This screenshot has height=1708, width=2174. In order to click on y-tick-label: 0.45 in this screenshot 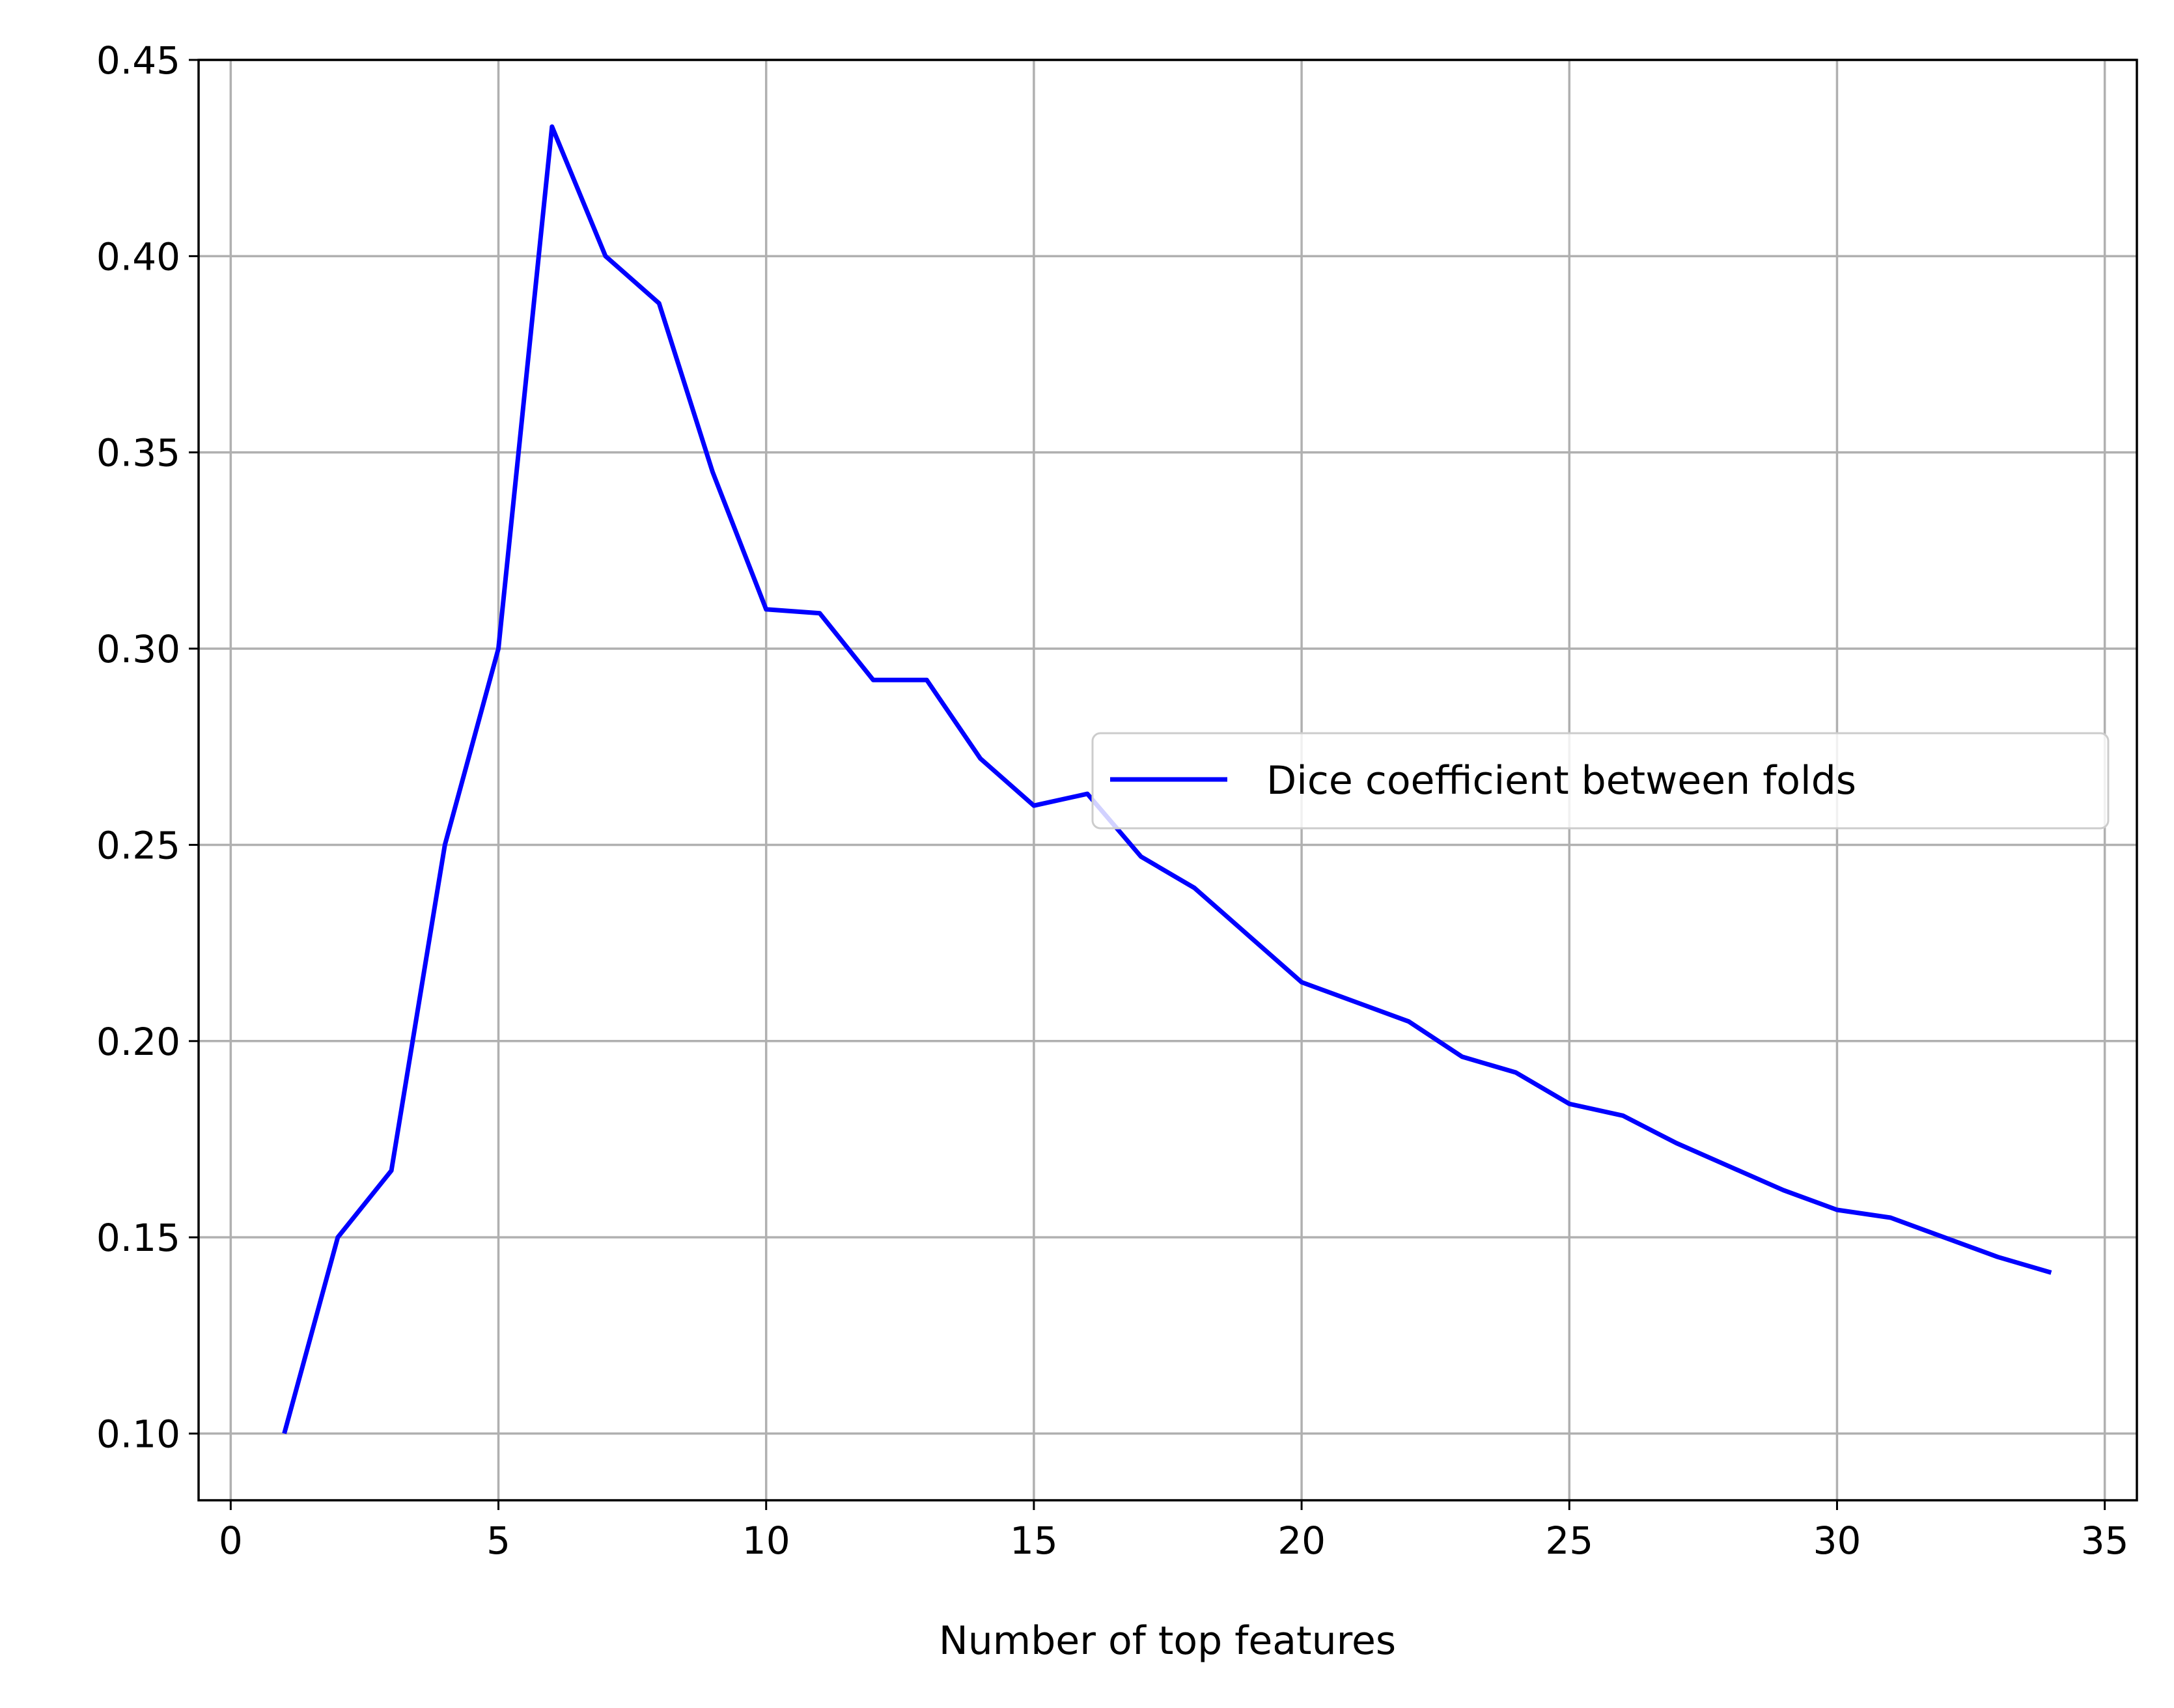, I will do `click(138, 61)`.